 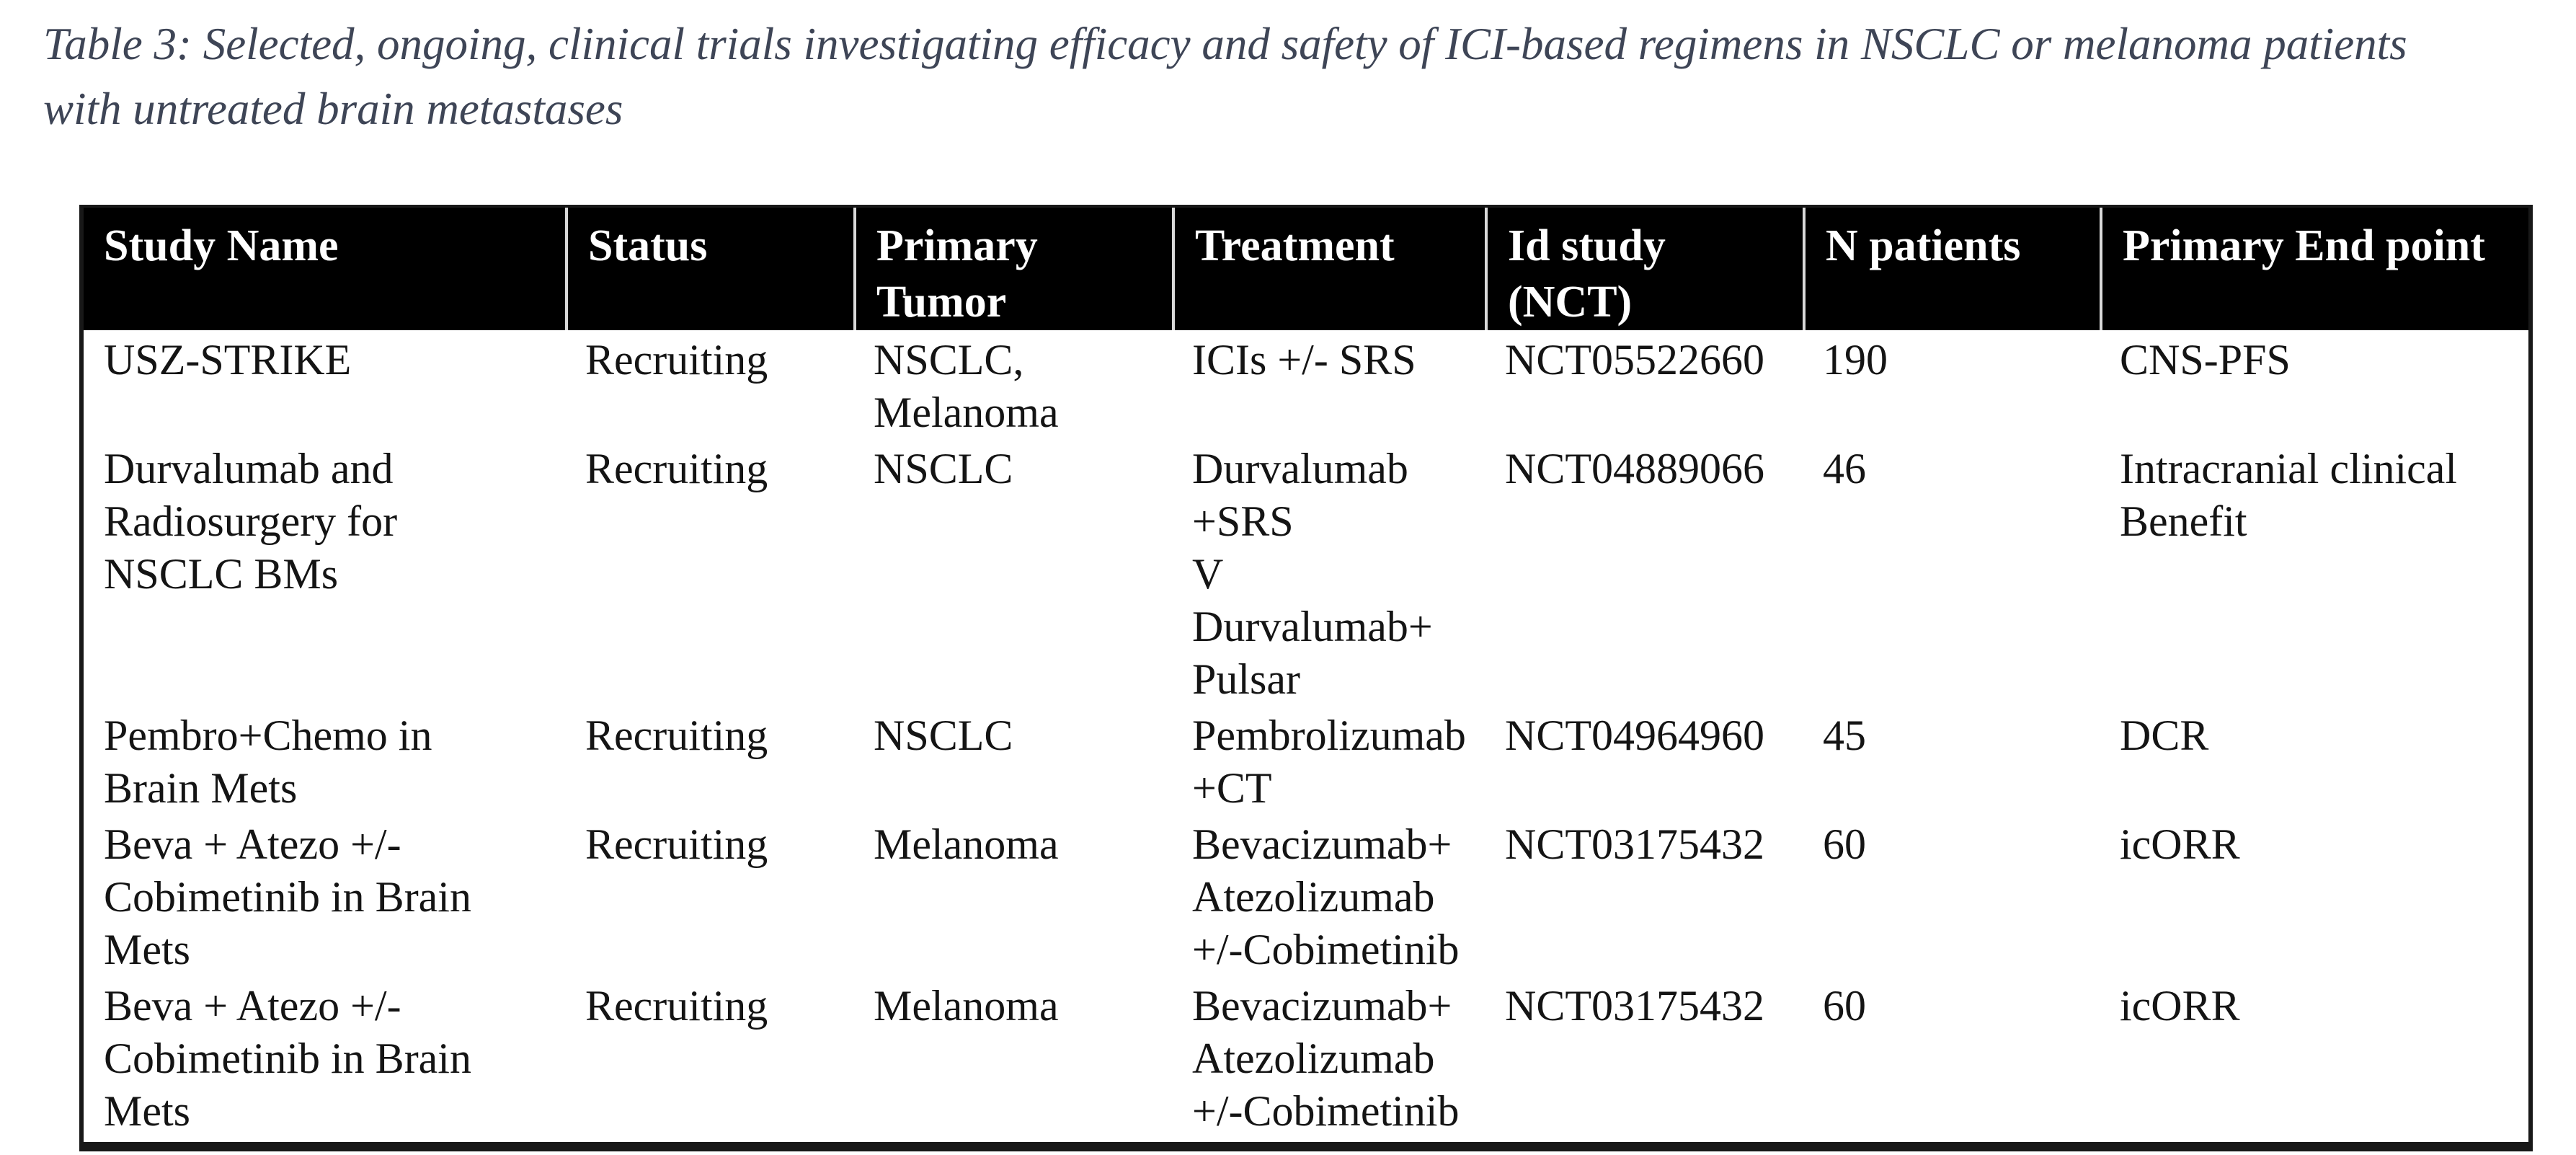 I want to click on column-header-primary-end-point: Primary End point, so click(x=2314, y=269).